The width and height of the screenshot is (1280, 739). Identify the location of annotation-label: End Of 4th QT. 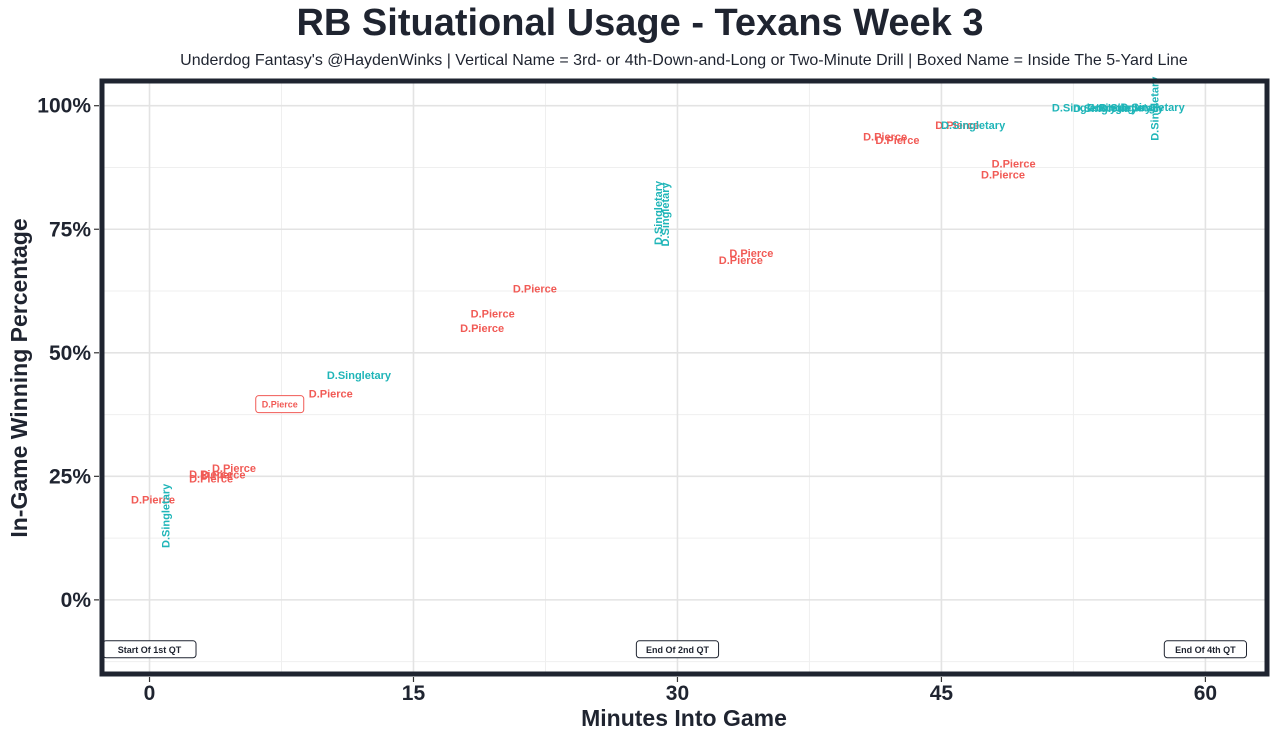
(1205, 650).